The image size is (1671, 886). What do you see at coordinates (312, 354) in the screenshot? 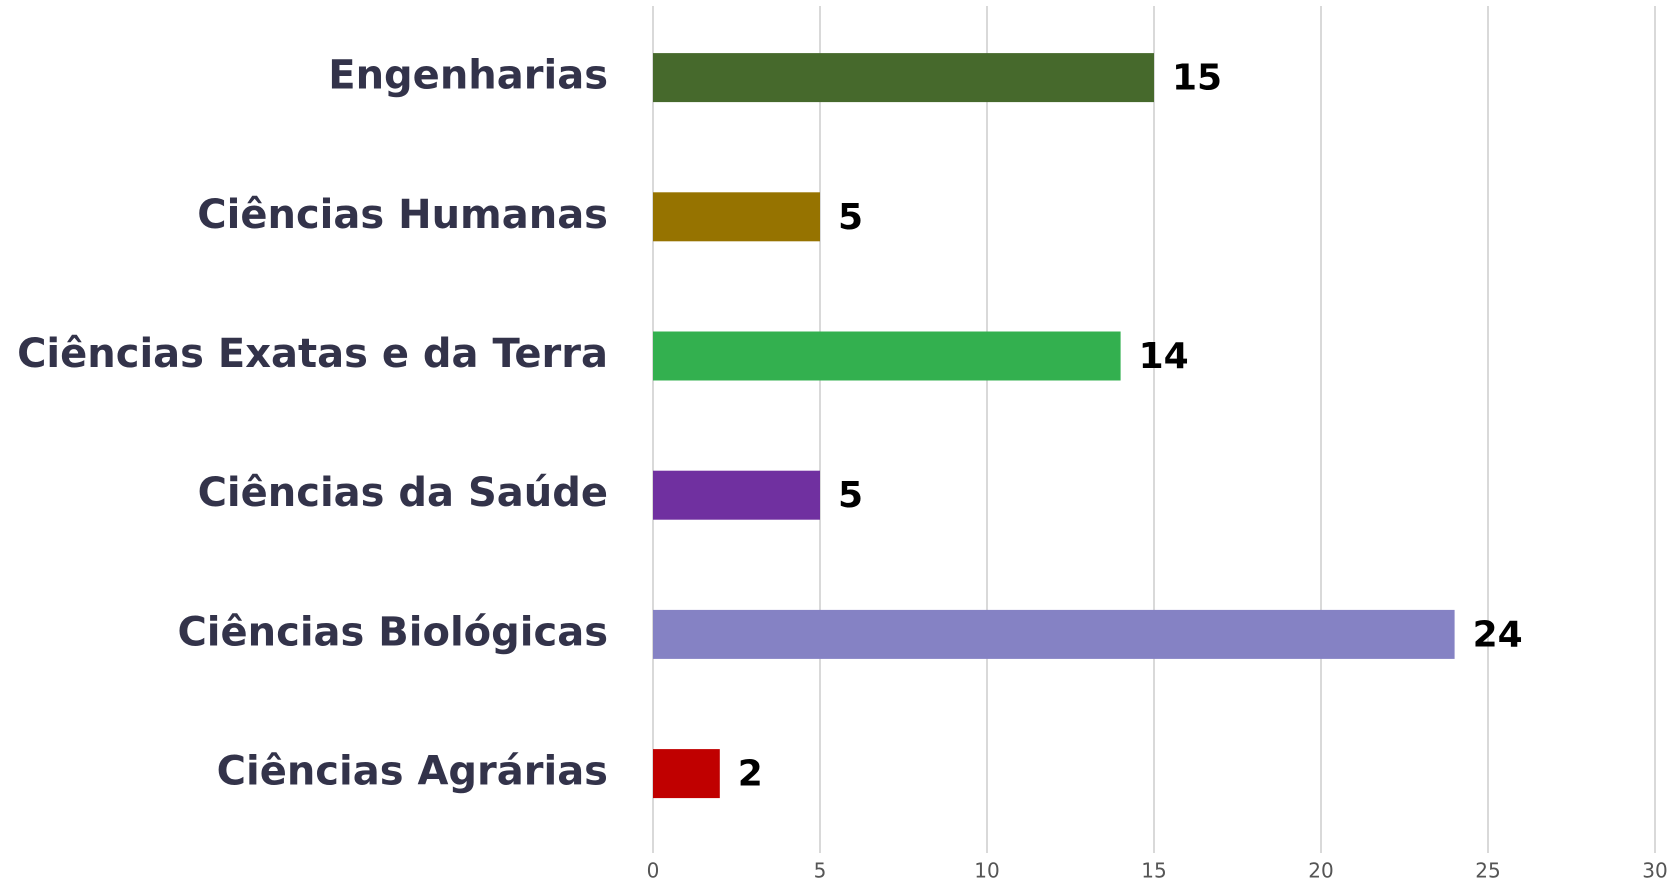
I see `category-label: Ciências Exatas e da Terra` at bounding box center [312, 354].